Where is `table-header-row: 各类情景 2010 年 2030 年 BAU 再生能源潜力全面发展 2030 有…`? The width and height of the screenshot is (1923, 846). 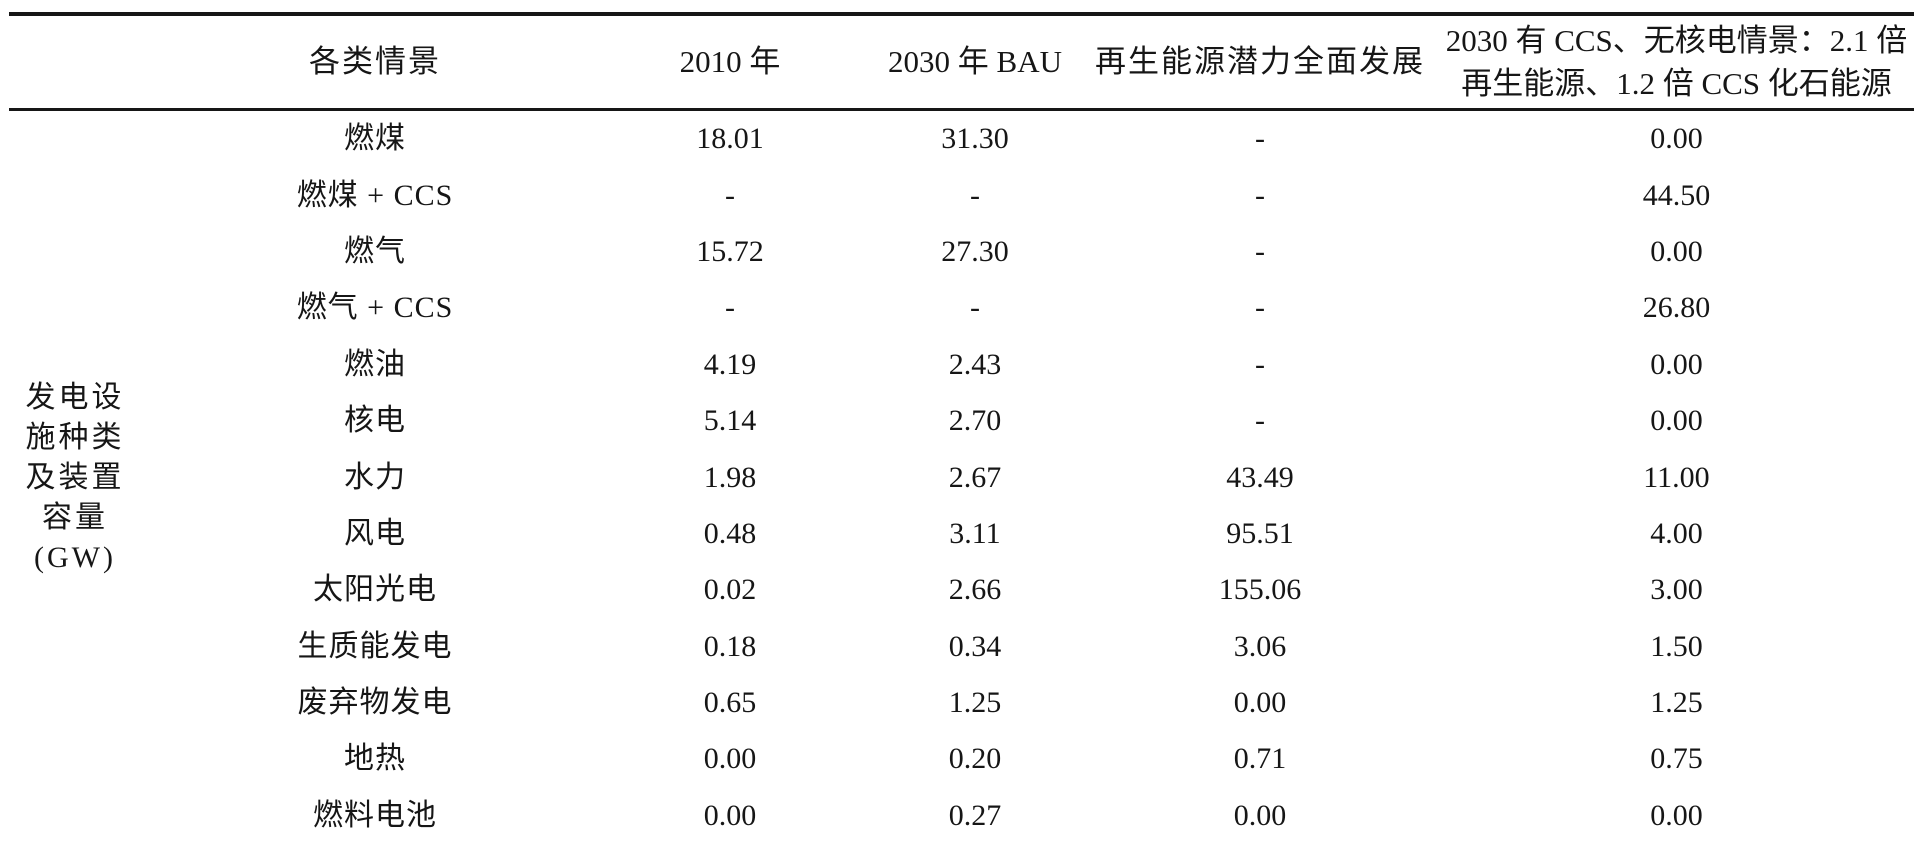 table-header-row: 各类情景 2010 年 2030 年 BAU 再生能源潜力全面发展 2030 有… is located at coordinates (961, 62).